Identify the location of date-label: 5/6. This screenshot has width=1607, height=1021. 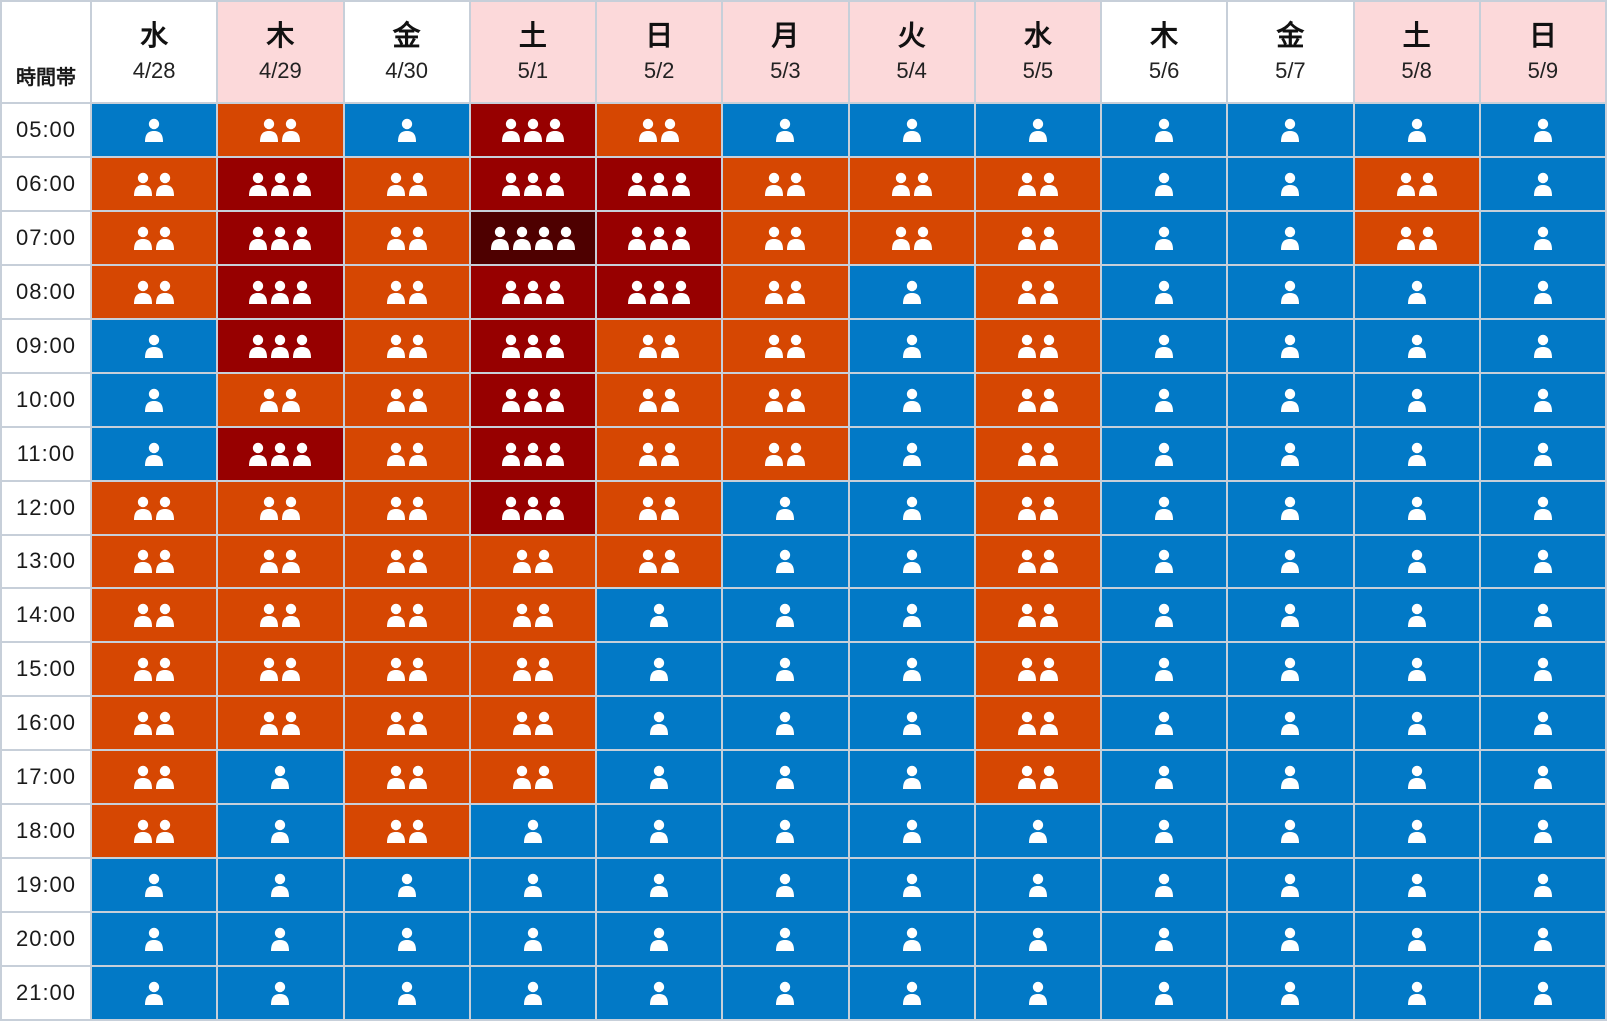
(1164, 70).